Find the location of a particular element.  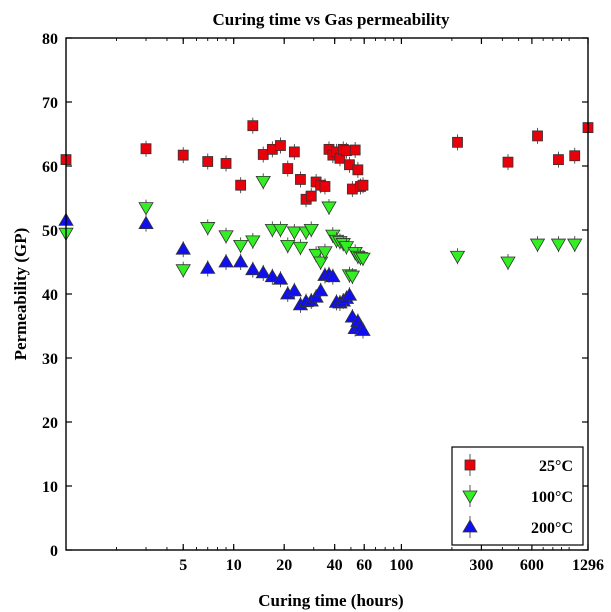

x-tick-label: 40 is located at coordinates (335, 565).